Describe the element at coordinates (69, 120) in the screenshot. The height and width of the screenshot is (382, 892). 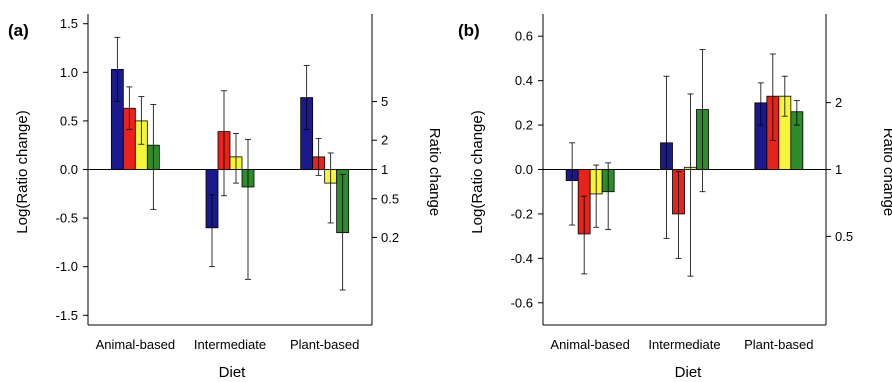
I see `panel-a-left-tick-label: 0.5` at that location.